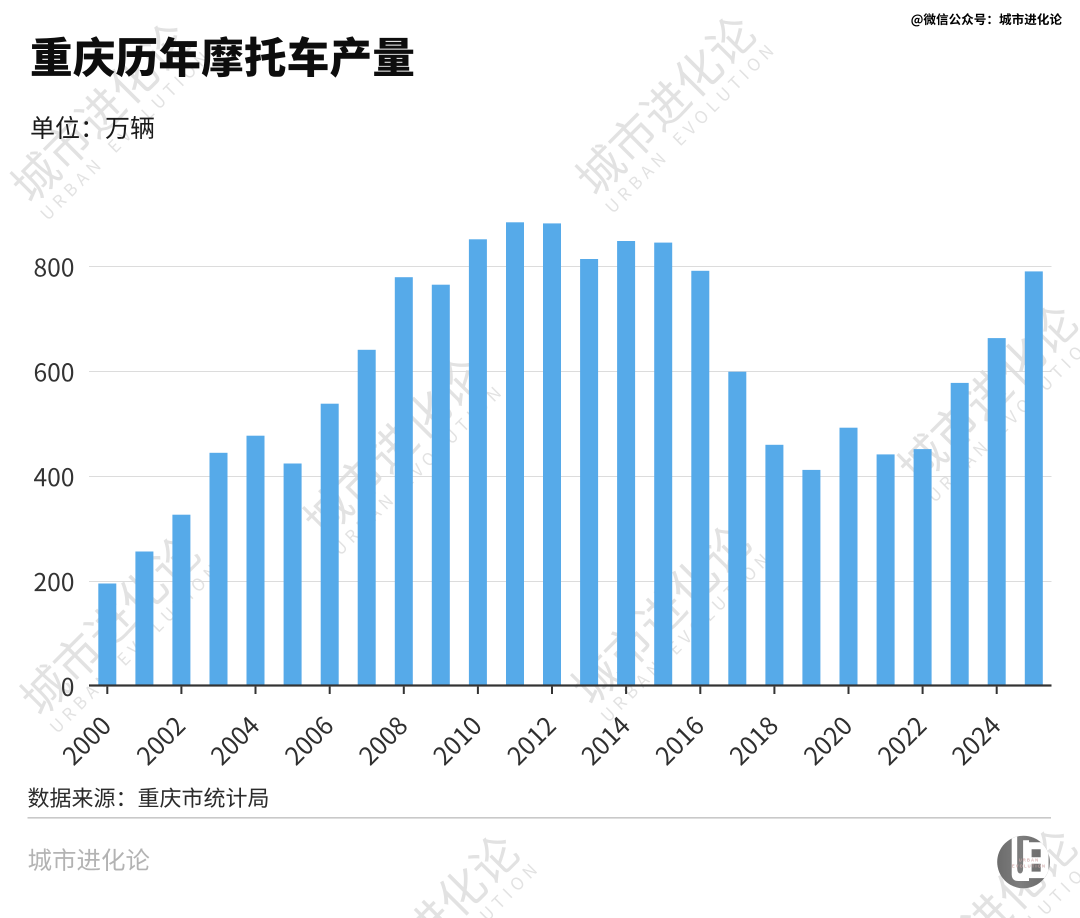 Image resolution: width=1080 pixels, height=918 pixels. I want to click on svg-text: URBAN, so click(1029, 860).